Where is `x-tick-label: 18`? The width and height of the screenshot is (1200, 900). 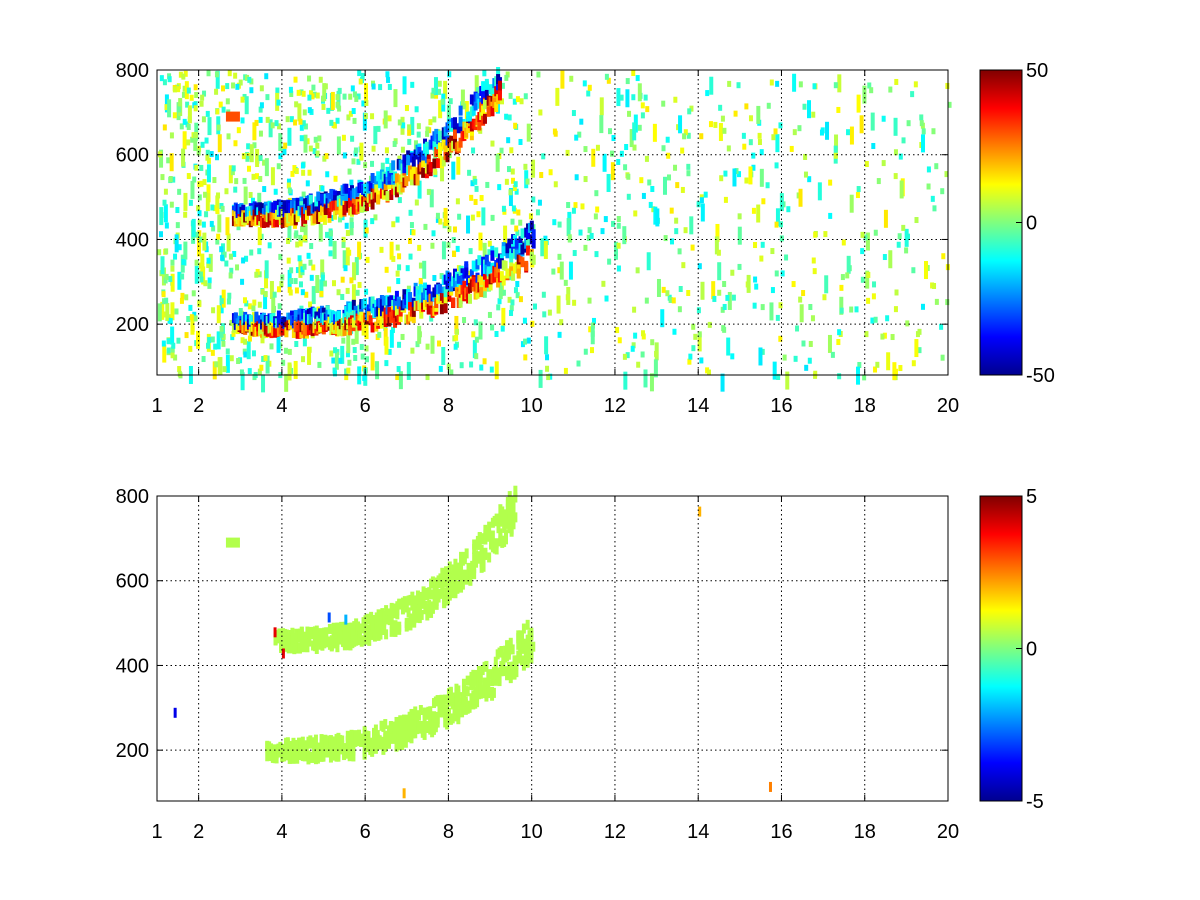 x-tick-label: 18 is located at coordinates (865, 832).